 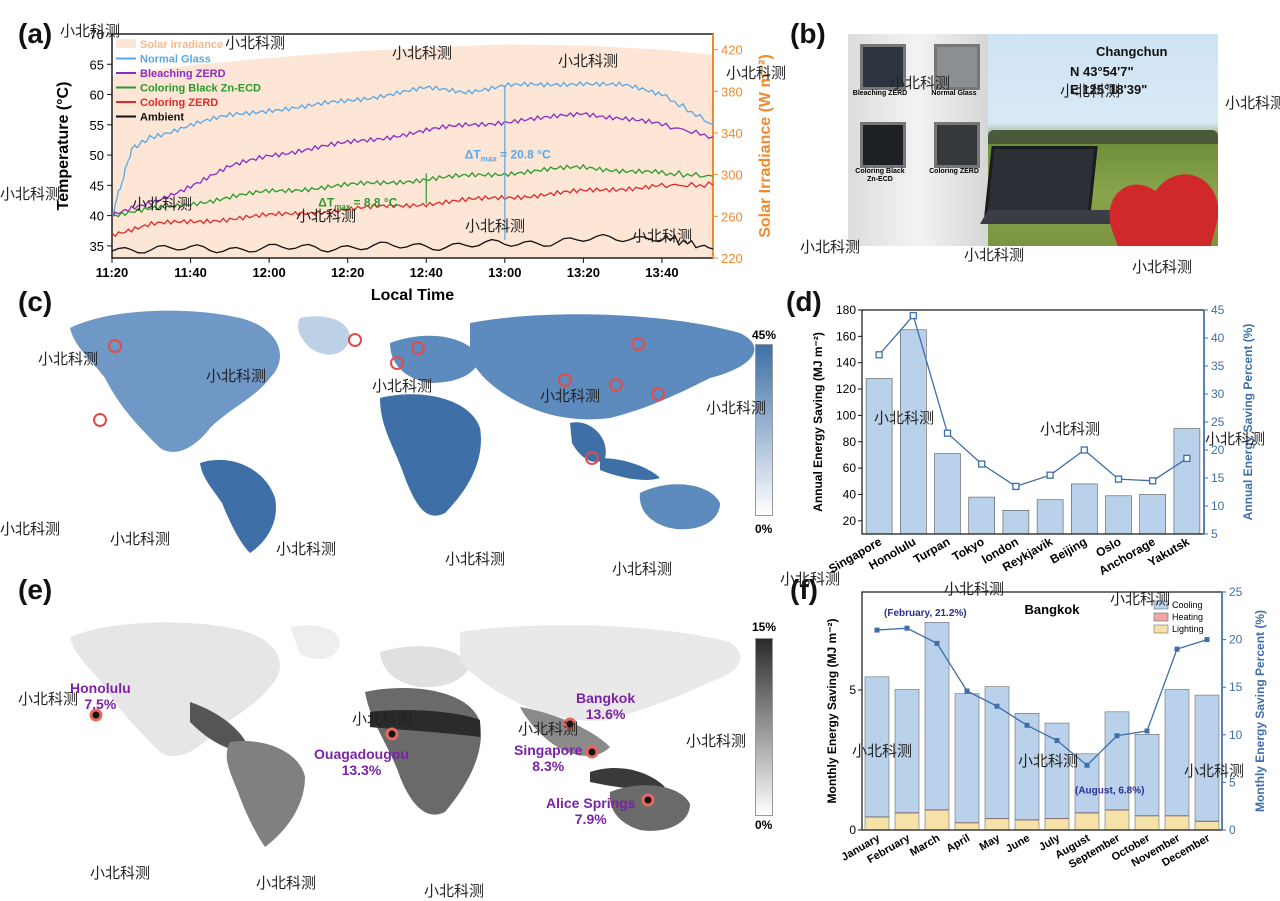 What do you see at coordinates (268, 272) in the screenshot?
I see `x-tick-label: 12:00` at bounding box center [268, 272].